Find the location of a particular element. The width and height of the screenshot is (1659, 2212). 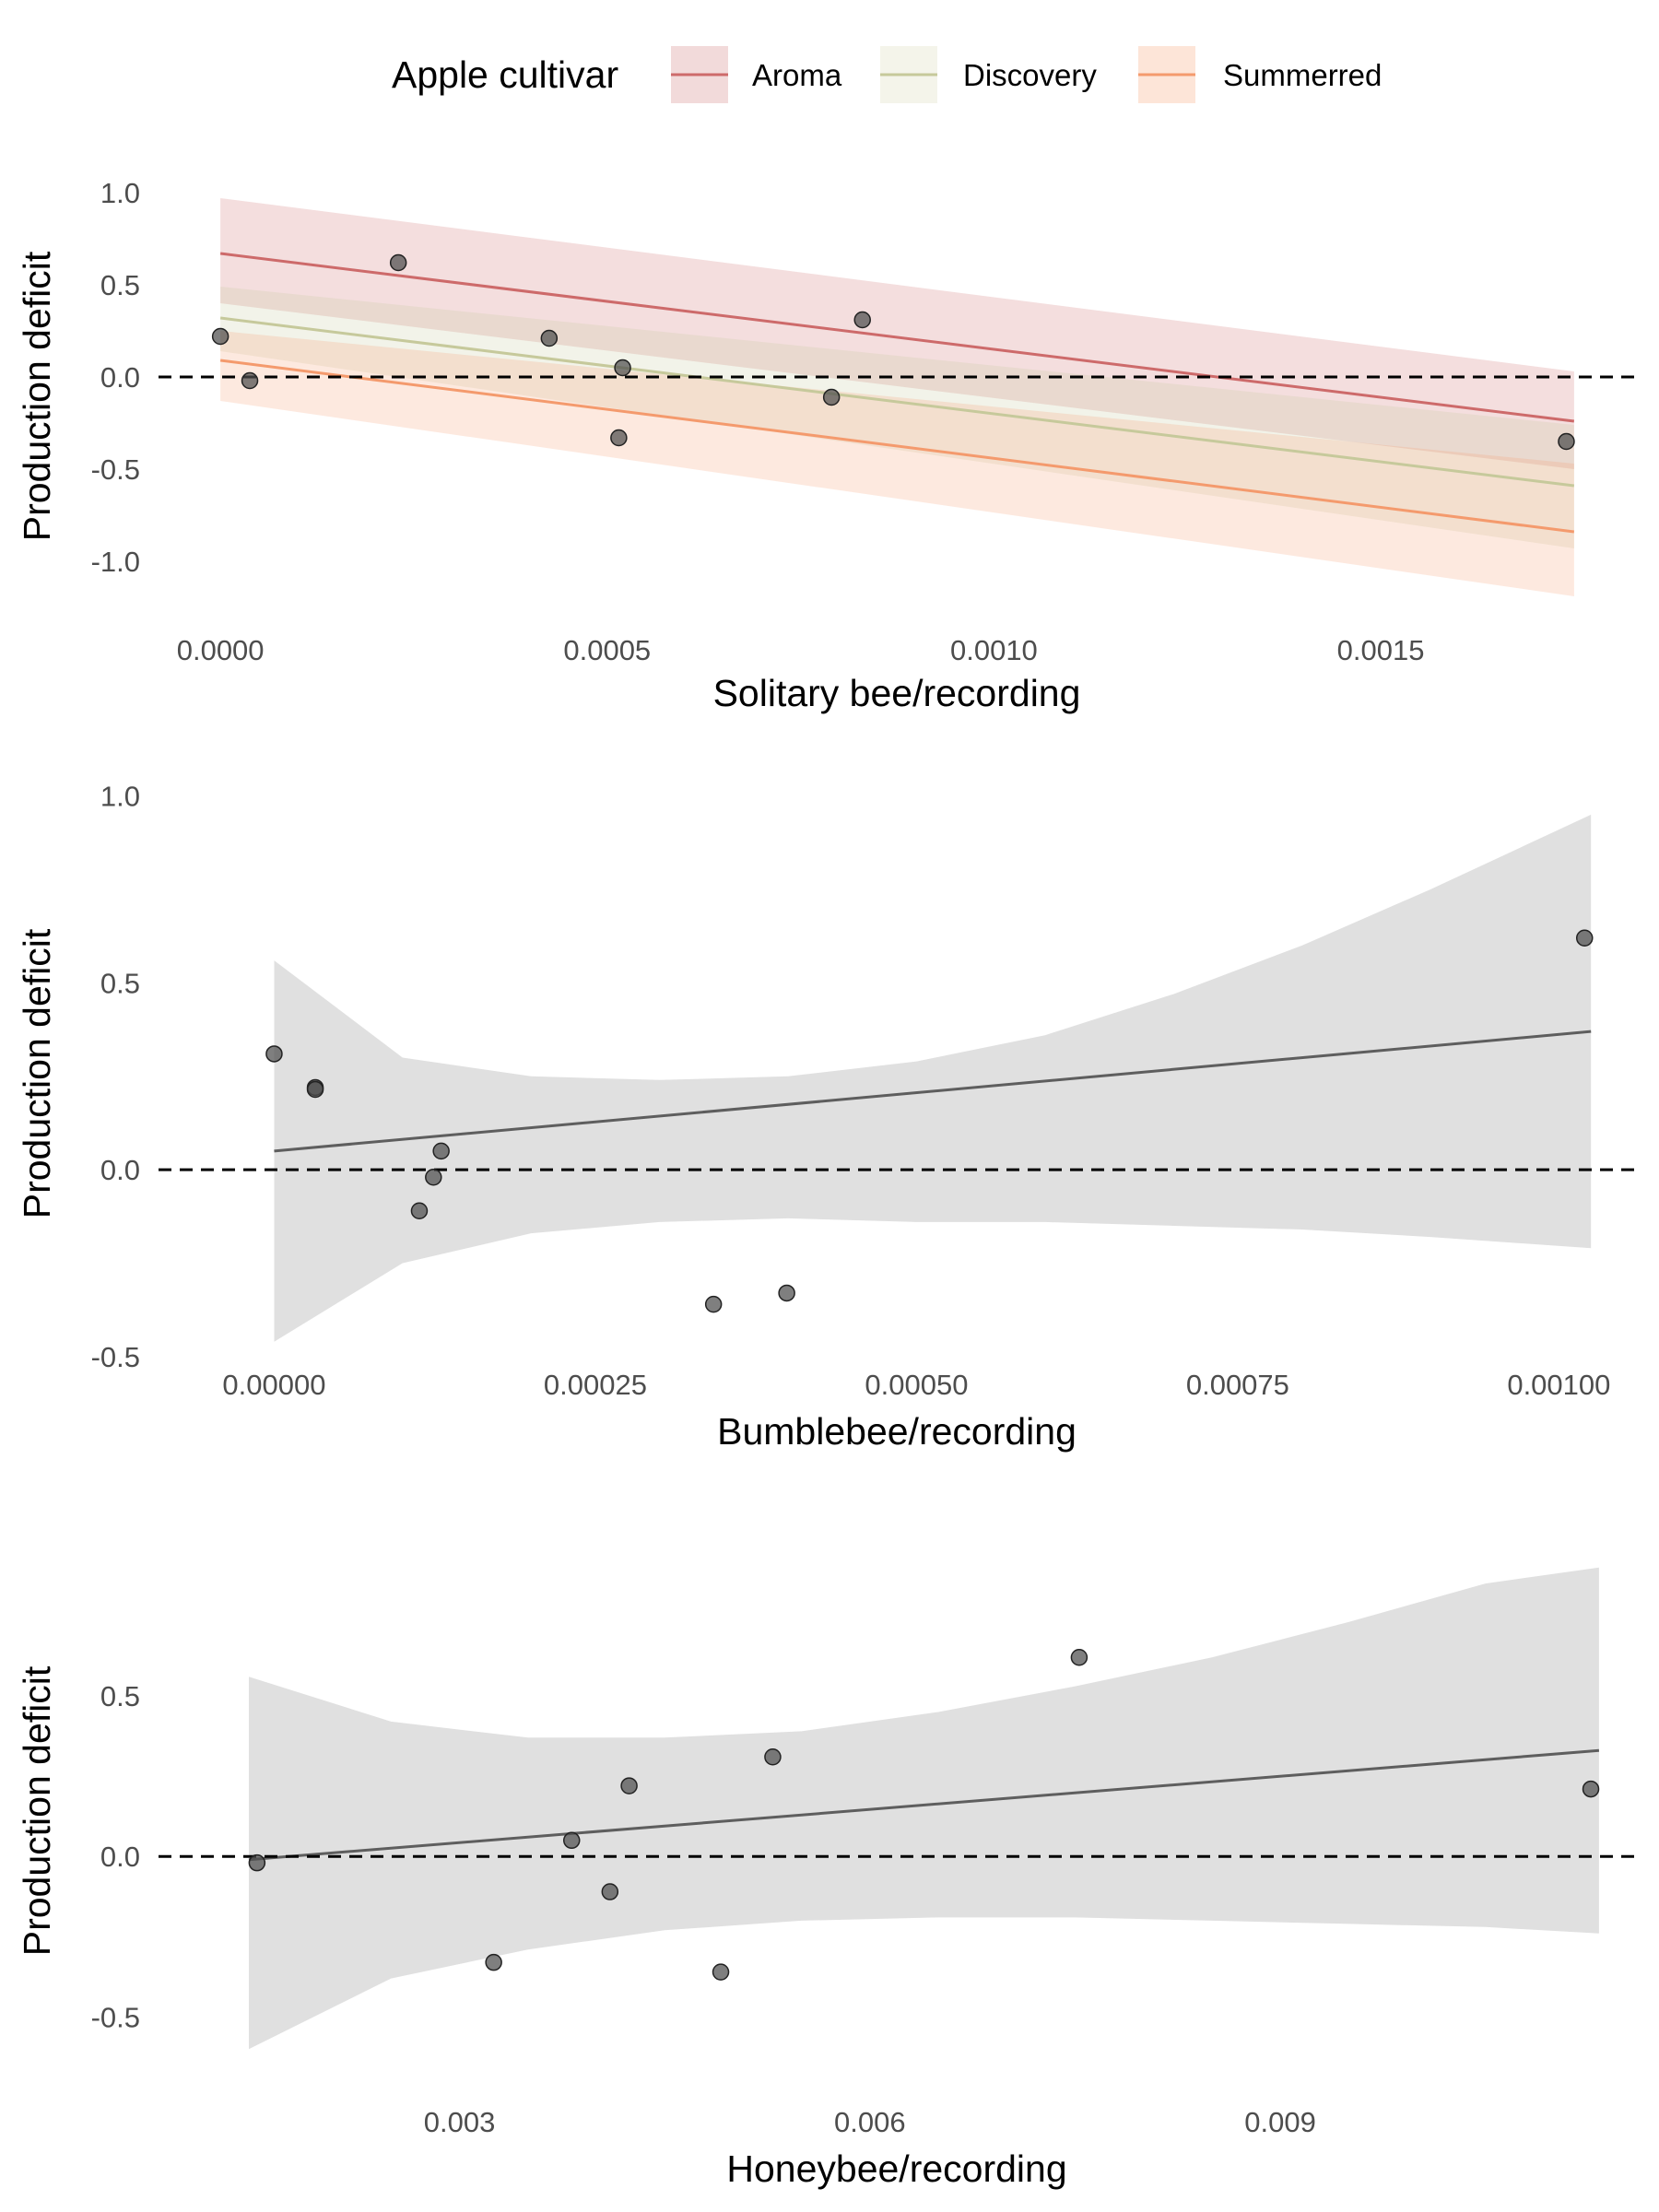

x-tick-label: 0.003 is located at coordinates (460, 2122).